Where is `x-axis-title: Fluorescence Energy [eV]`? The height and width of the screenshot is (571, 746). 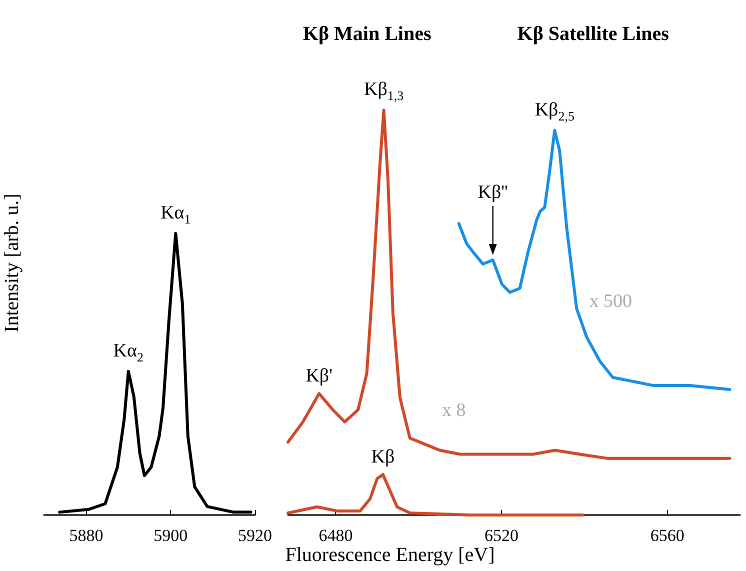
x-axis-title: Fluorescence Energy [eV] is located at coordinates (390, 555).